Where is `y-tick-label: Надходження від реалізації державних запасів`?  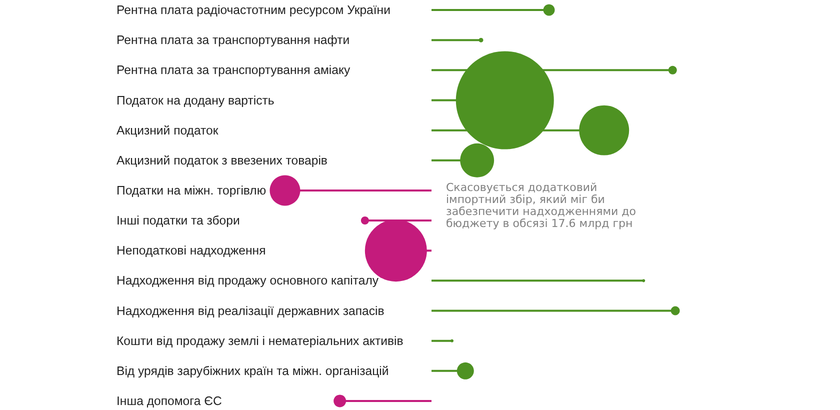
y-tick-label: Надходження від реалізації державних запасів is located at coordinates (250, 311).